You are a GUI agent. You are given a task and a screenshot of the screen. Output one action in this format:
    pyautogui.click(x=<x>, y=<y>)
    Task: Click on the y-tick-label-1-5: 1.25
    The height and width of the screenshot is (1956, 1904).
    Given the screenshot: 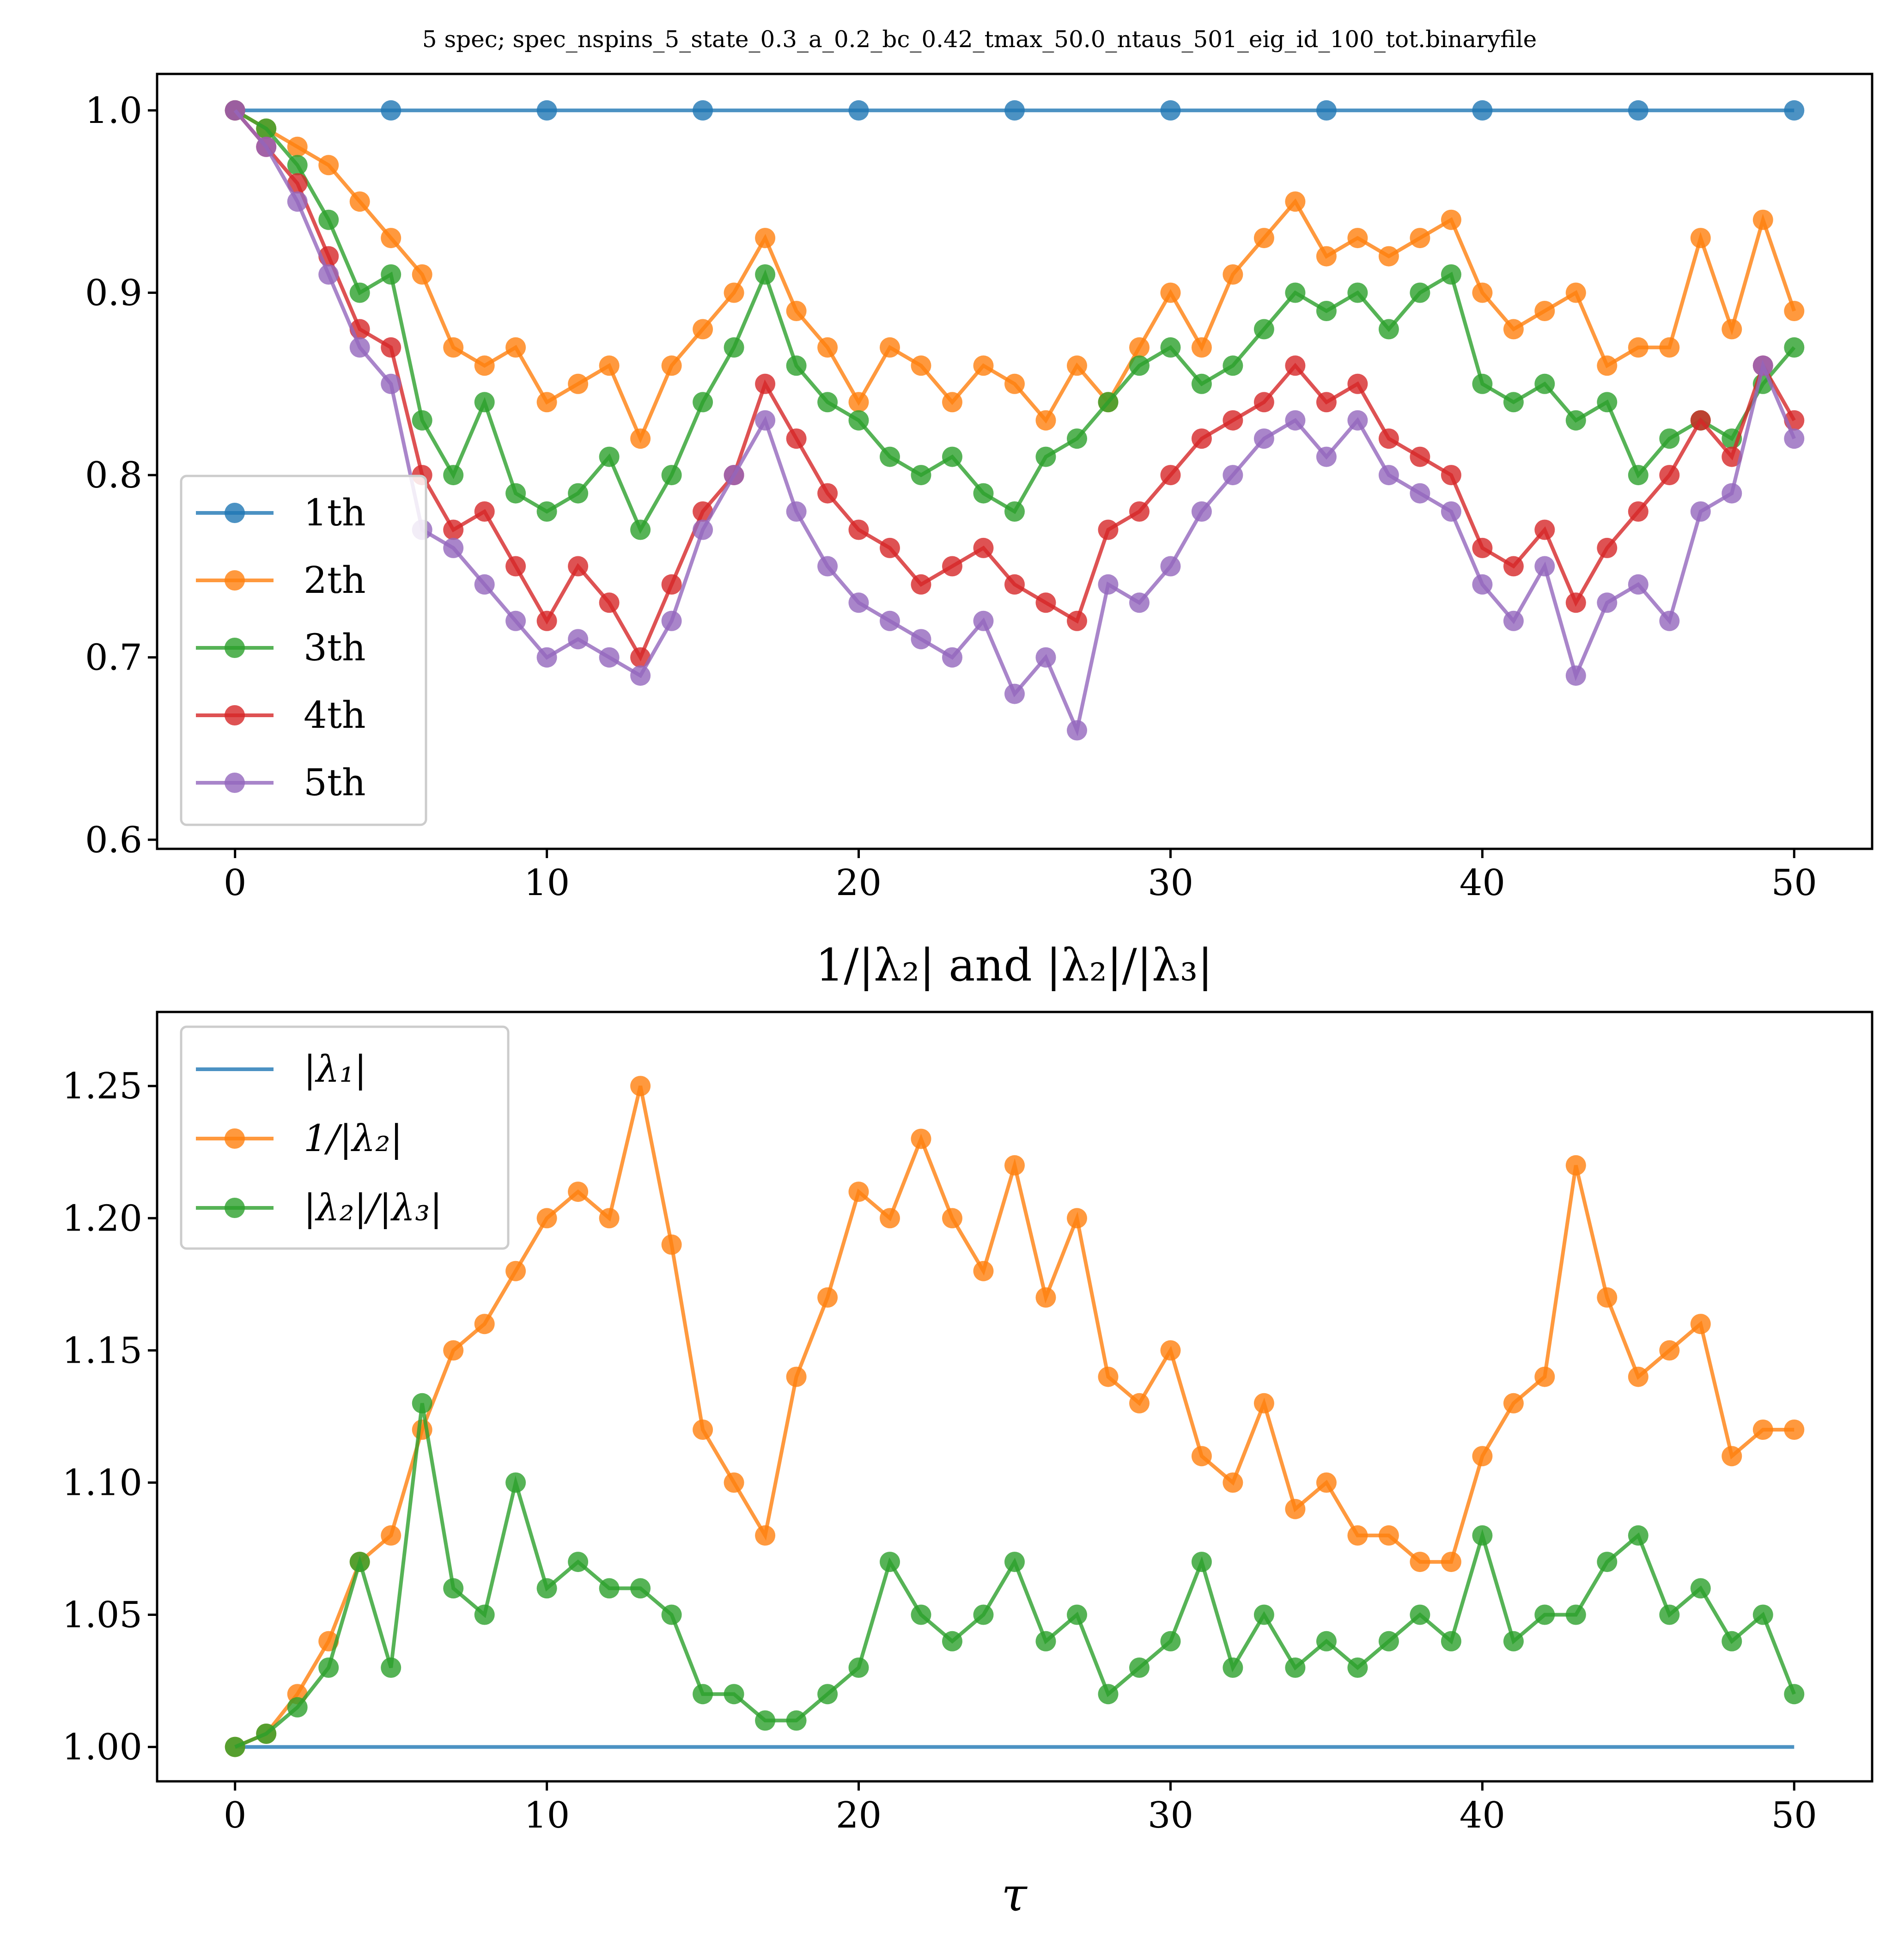 What is the action you would take?
    pyautogui.click(x=102, y=1086)
    